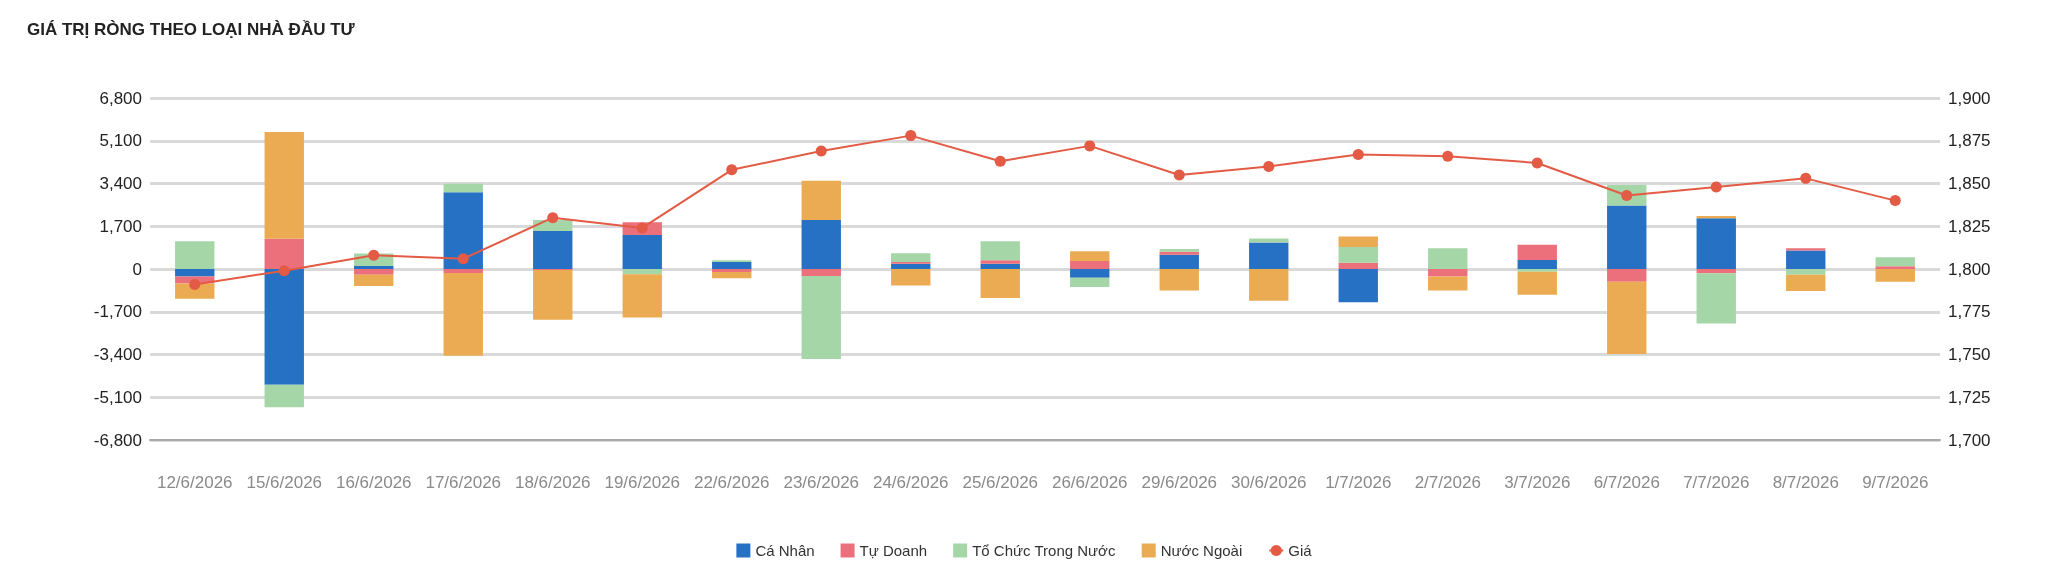 The image size is (2048, 575). Describe the element at coordinates (1179, 482) in the screenshot. I see `x-tick-label: 29/6/2026` at that location.